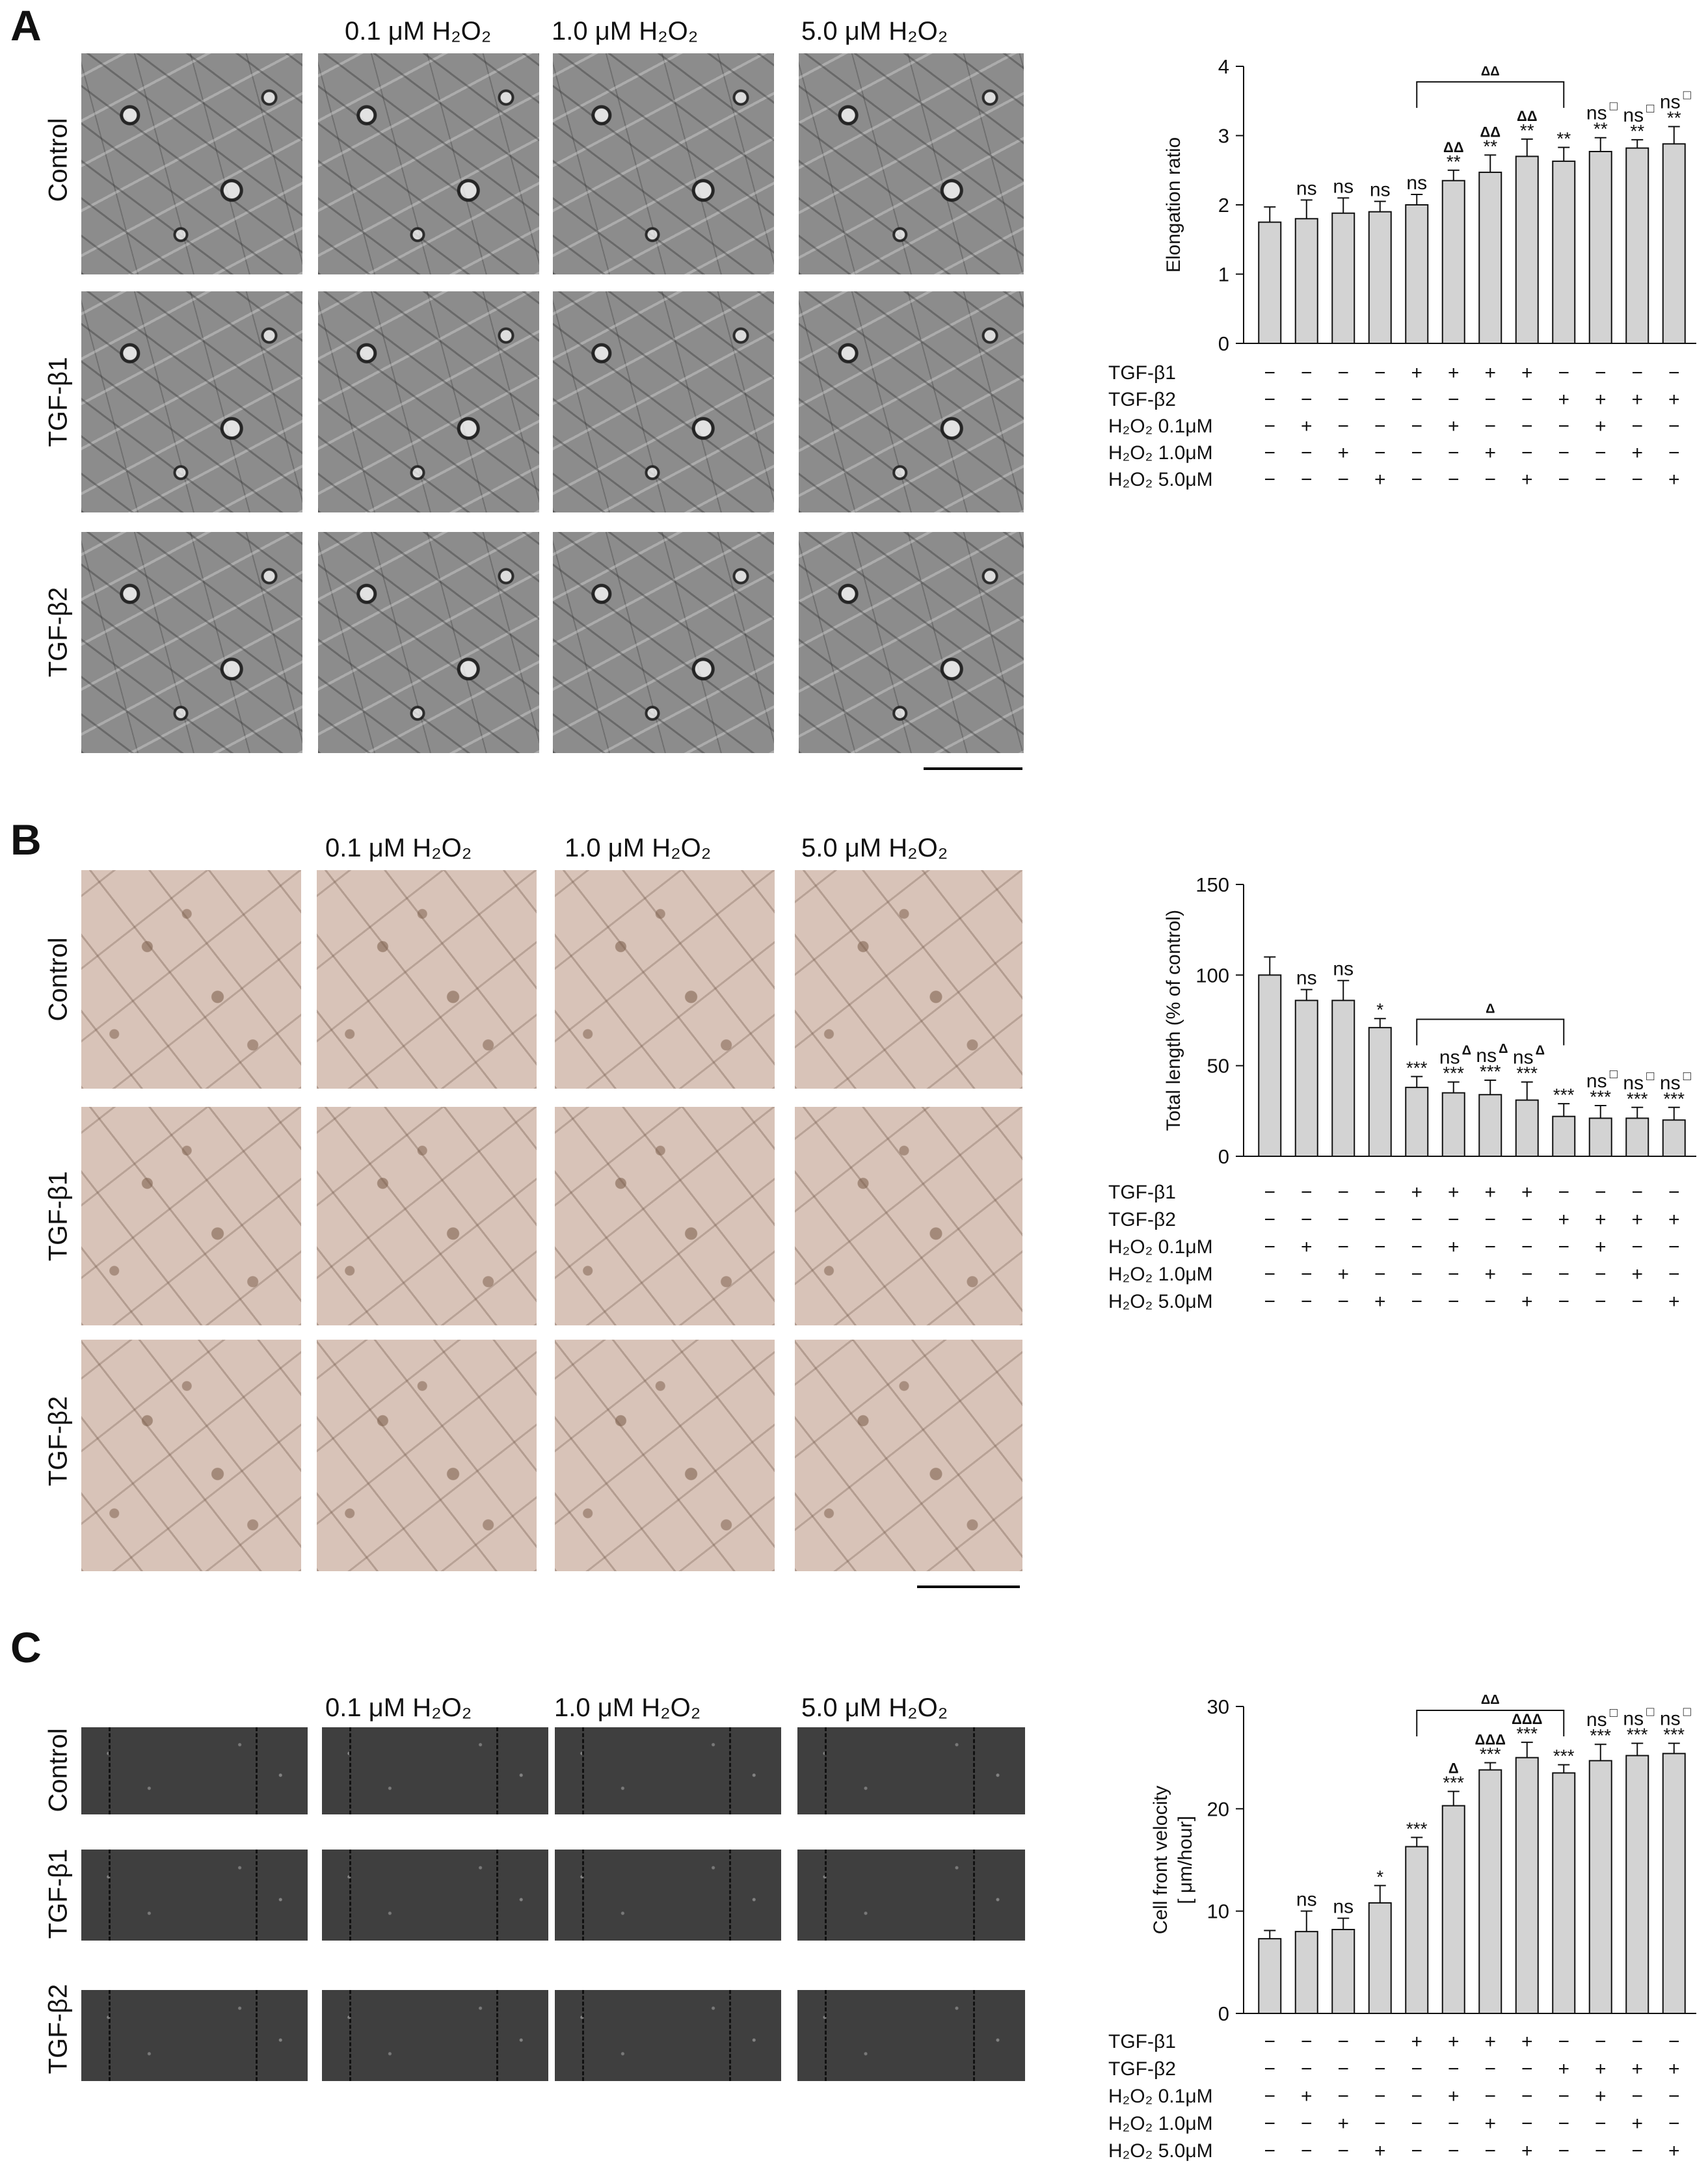 This screenshot has height=2176, width=1708. What do you see at coordinates (1491, 1740) in the screenshot?
I see `significance-marker: ΔΔΔ` at bounding box center [1491, 1740].